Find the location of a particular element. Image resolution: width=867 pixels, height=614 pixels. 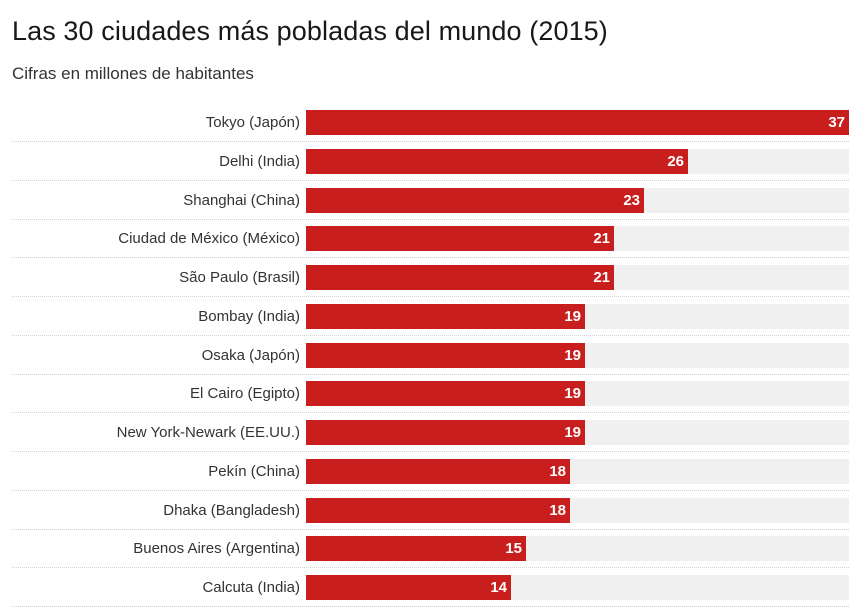

category-label: Buenos Aires (Argentina) is located at coordinates (216, 549).